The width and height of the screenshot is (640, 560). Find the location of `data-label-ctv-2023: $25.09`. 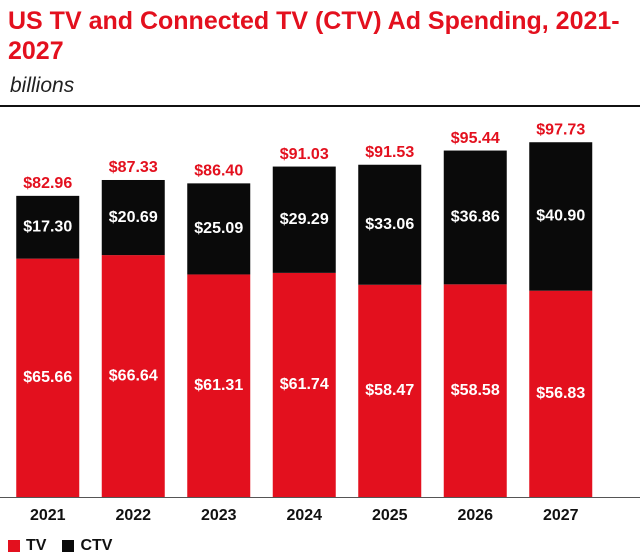

data-label-ctv-2023: $25.09 is located at coordinates (218, 228).